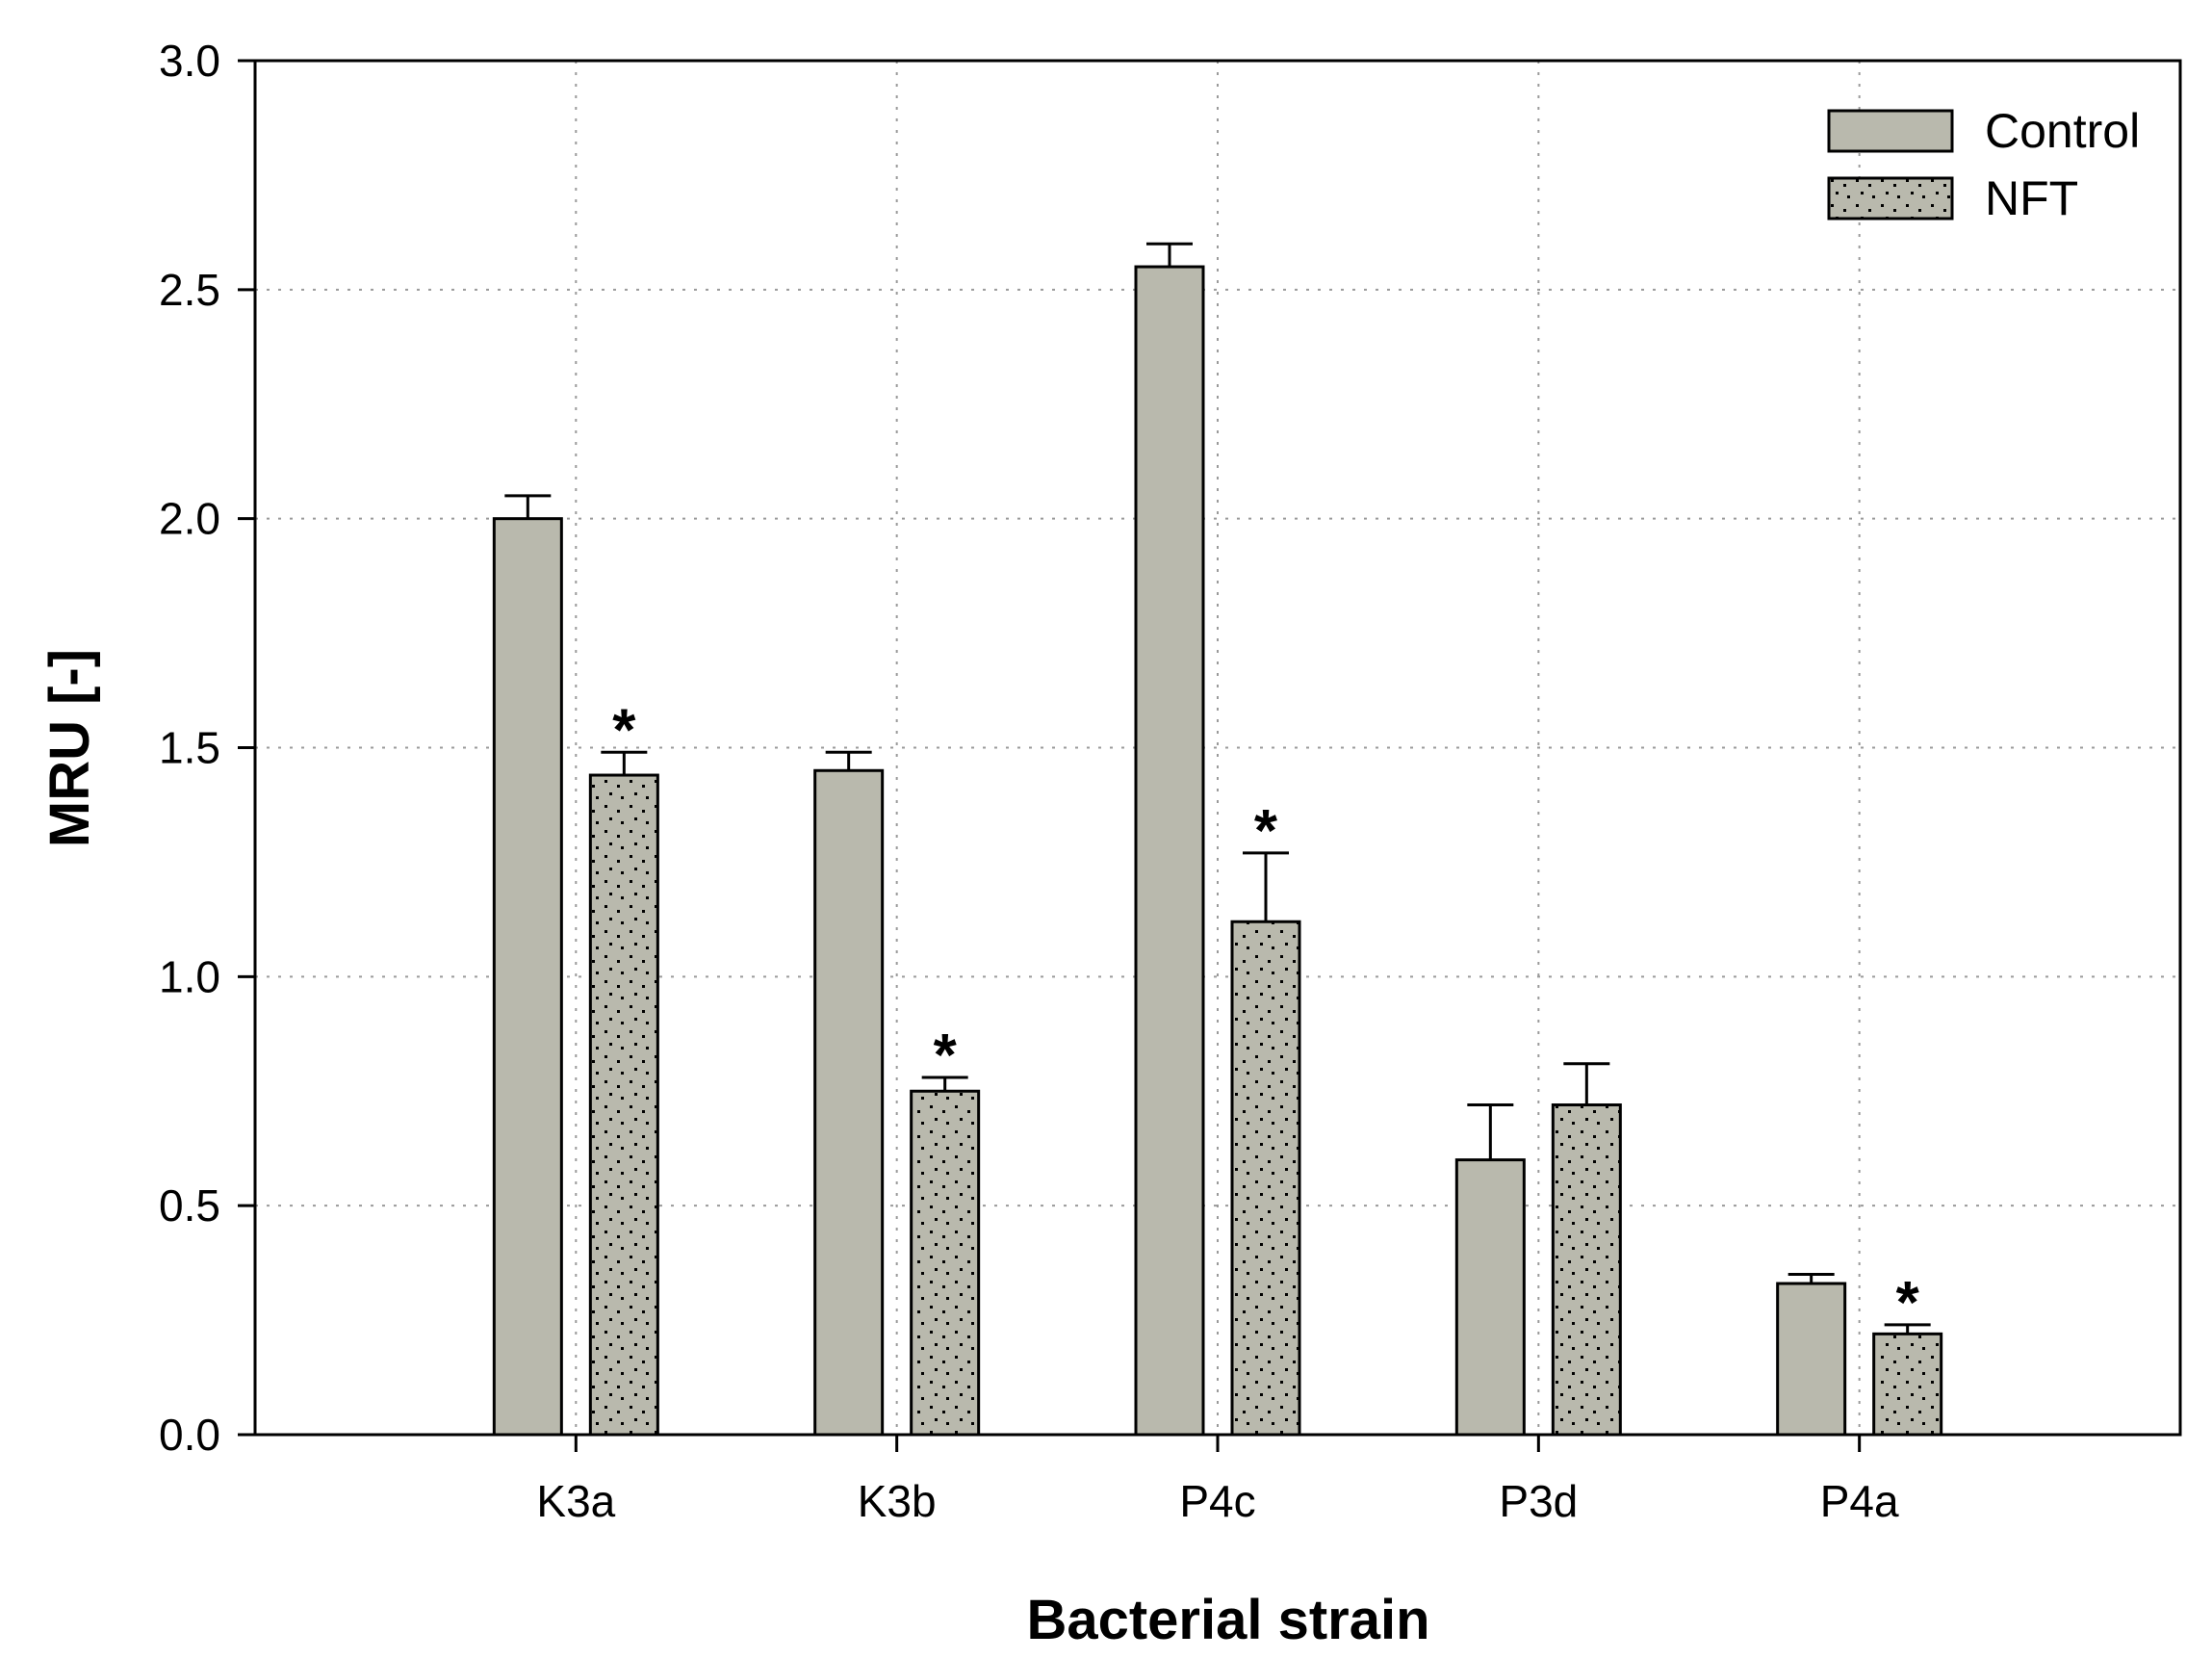  What do you see at coordinates (189, 61) in the screenshot?
I see `y-tick-label: 3.0` at bounding box center [189, 61].